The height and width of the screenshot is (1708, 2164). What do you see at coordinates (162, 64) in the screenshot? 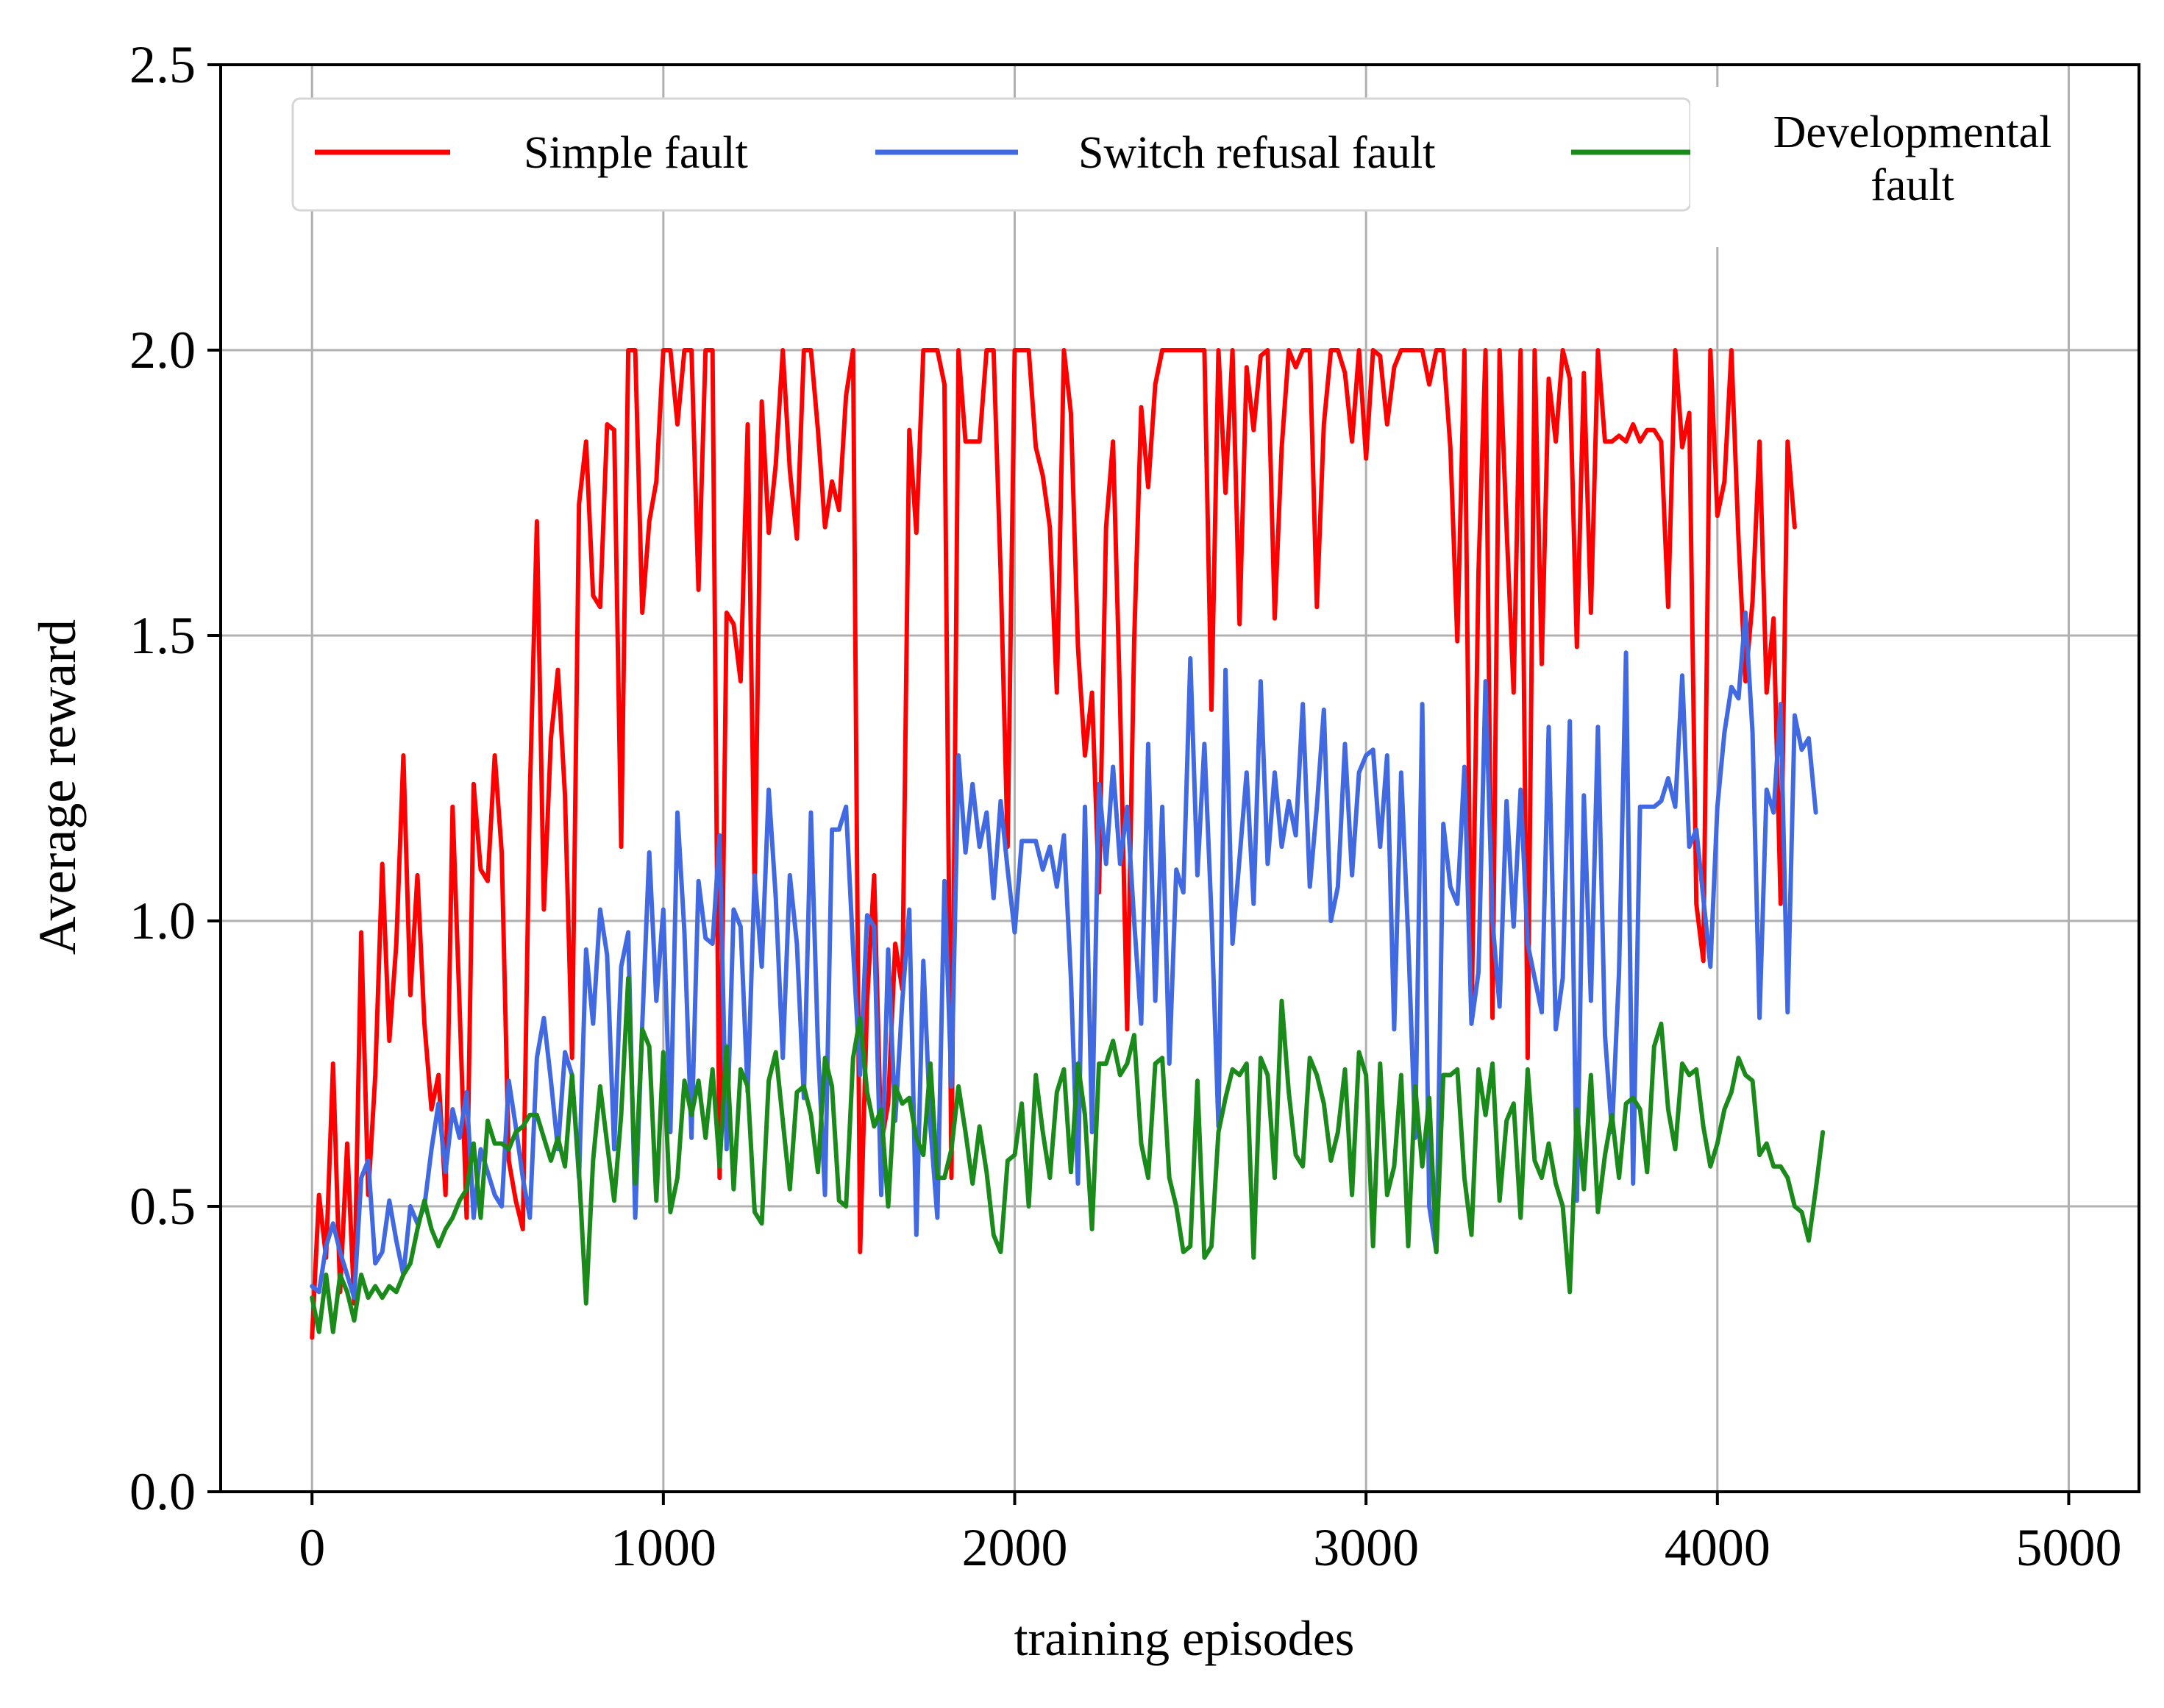
I see `y-tick-label: 2.5` at bounding box center [162, 64].